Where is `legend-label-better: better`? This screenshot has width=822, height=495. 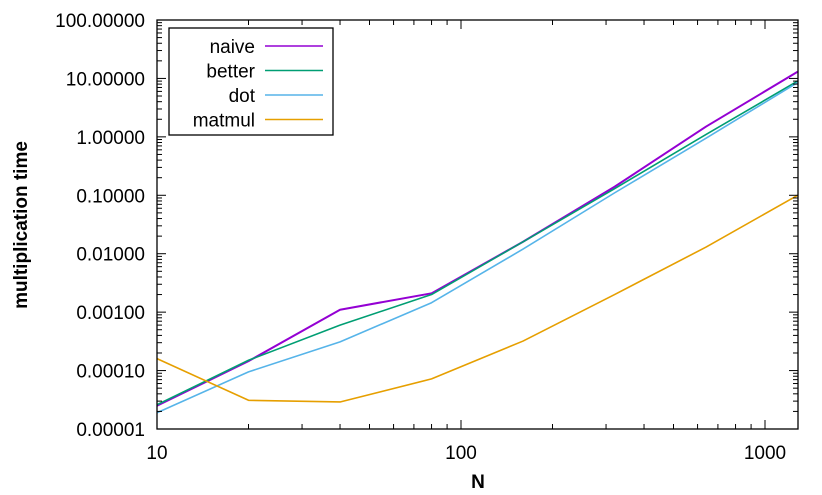
legend-label-better: better is located at coordinates (230, 72).